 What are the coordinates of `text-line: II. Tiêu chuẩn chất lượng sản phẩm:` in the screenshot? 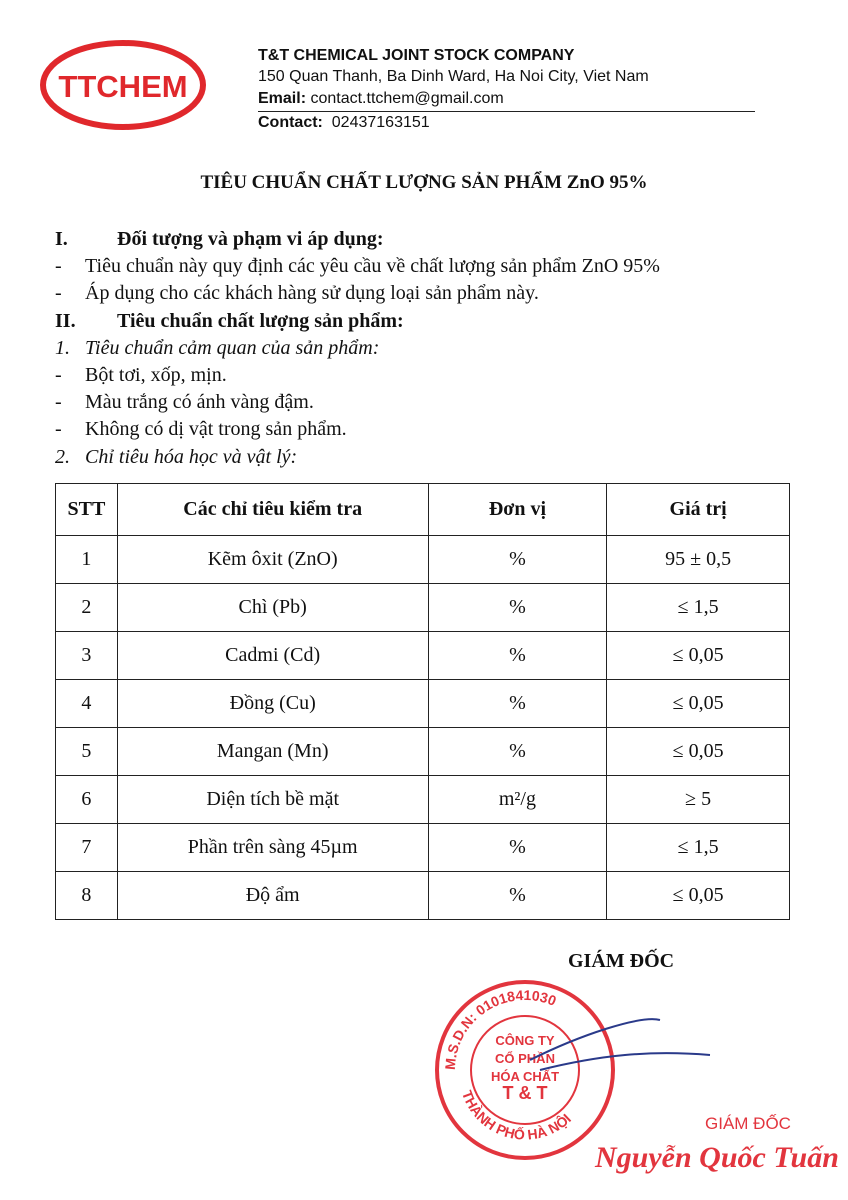 It's located at (229, 321).